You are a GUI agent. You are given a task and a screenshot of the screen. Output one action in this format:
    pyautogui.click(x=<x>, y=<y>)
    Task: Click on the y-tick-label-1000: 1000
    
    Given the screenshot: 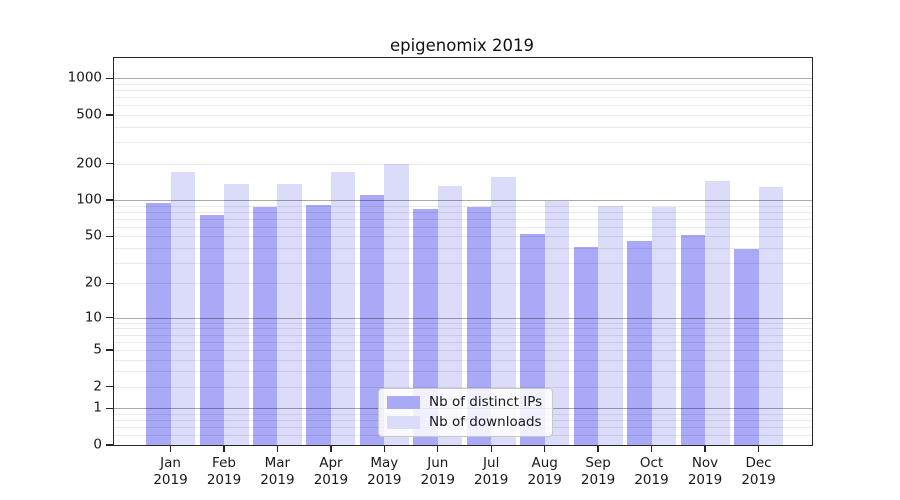 What is the action you would take?
    pyautogui.click(x=84, y=77)
    